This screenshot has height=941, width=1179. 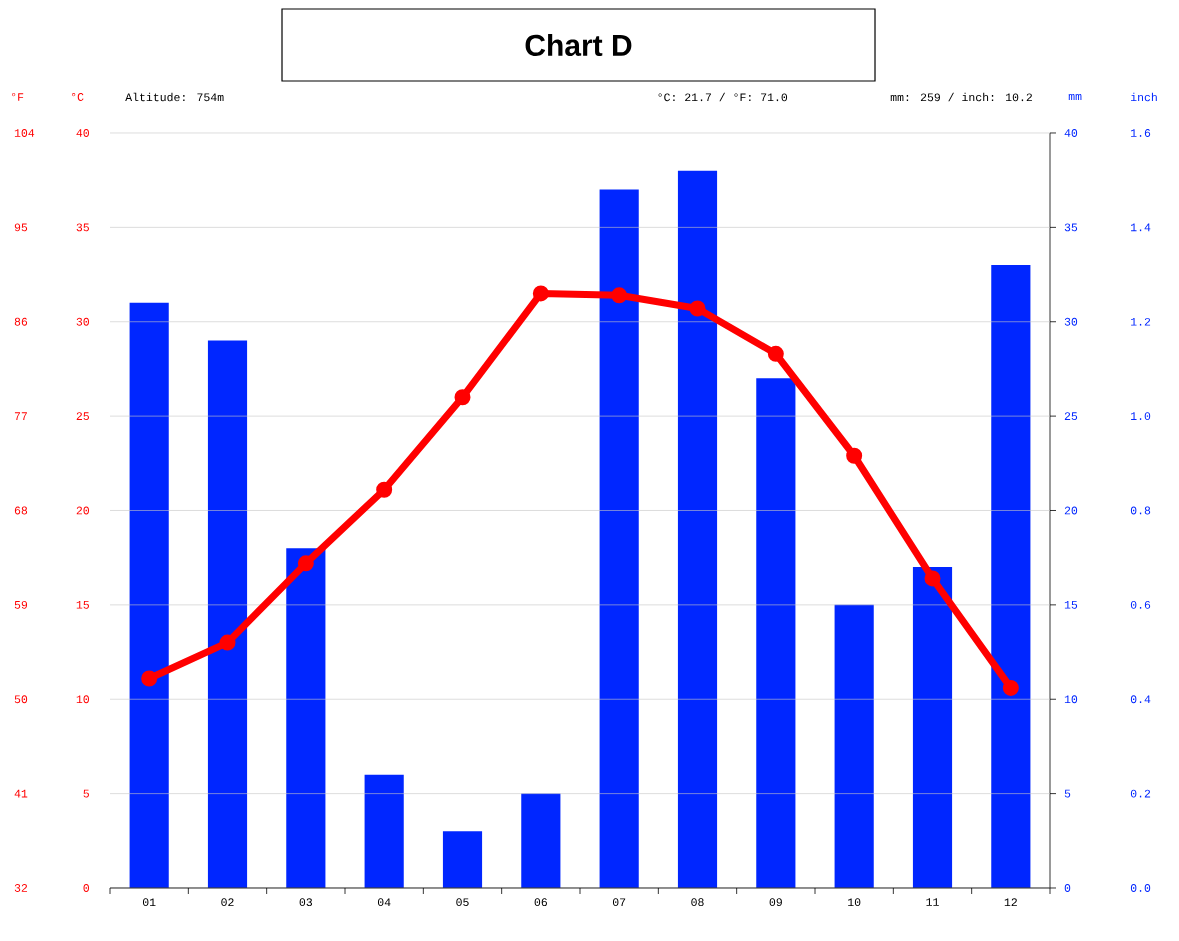 What do you see at coordinates (24, 133) in the screenshot?
I see `y3-tick-label: 104` at bounding box center [24, 133].